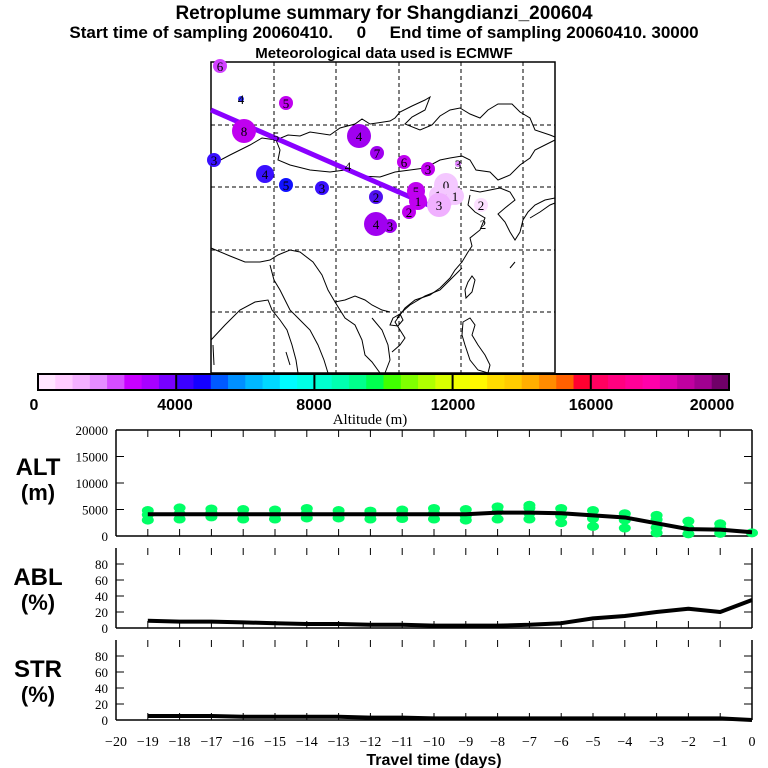 Image resolution: width=768 pixels, height=768 pixels. I want to click on philippines, so click(476, 345).